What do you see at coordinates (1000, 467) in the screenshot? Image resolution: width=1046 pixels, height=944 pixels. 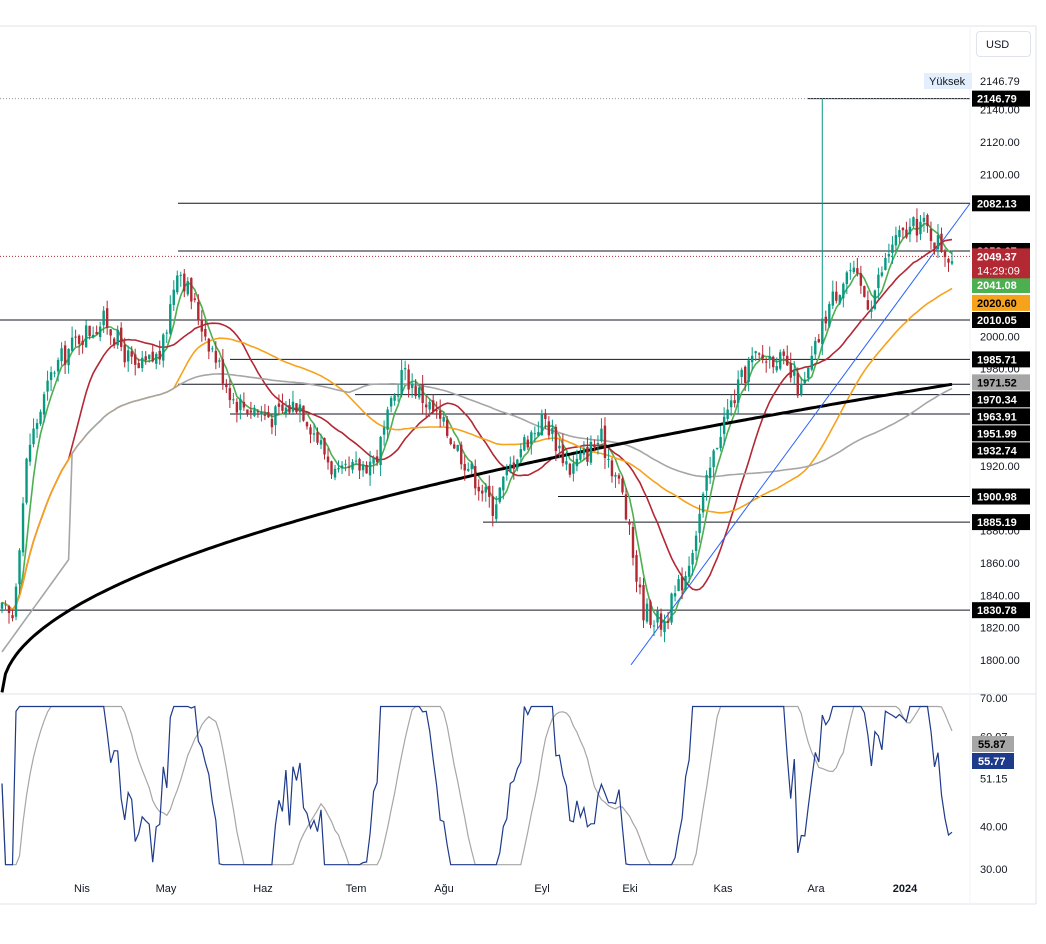 I see `price-tick-label: 1920.00` at bounding box center [1000, 467].